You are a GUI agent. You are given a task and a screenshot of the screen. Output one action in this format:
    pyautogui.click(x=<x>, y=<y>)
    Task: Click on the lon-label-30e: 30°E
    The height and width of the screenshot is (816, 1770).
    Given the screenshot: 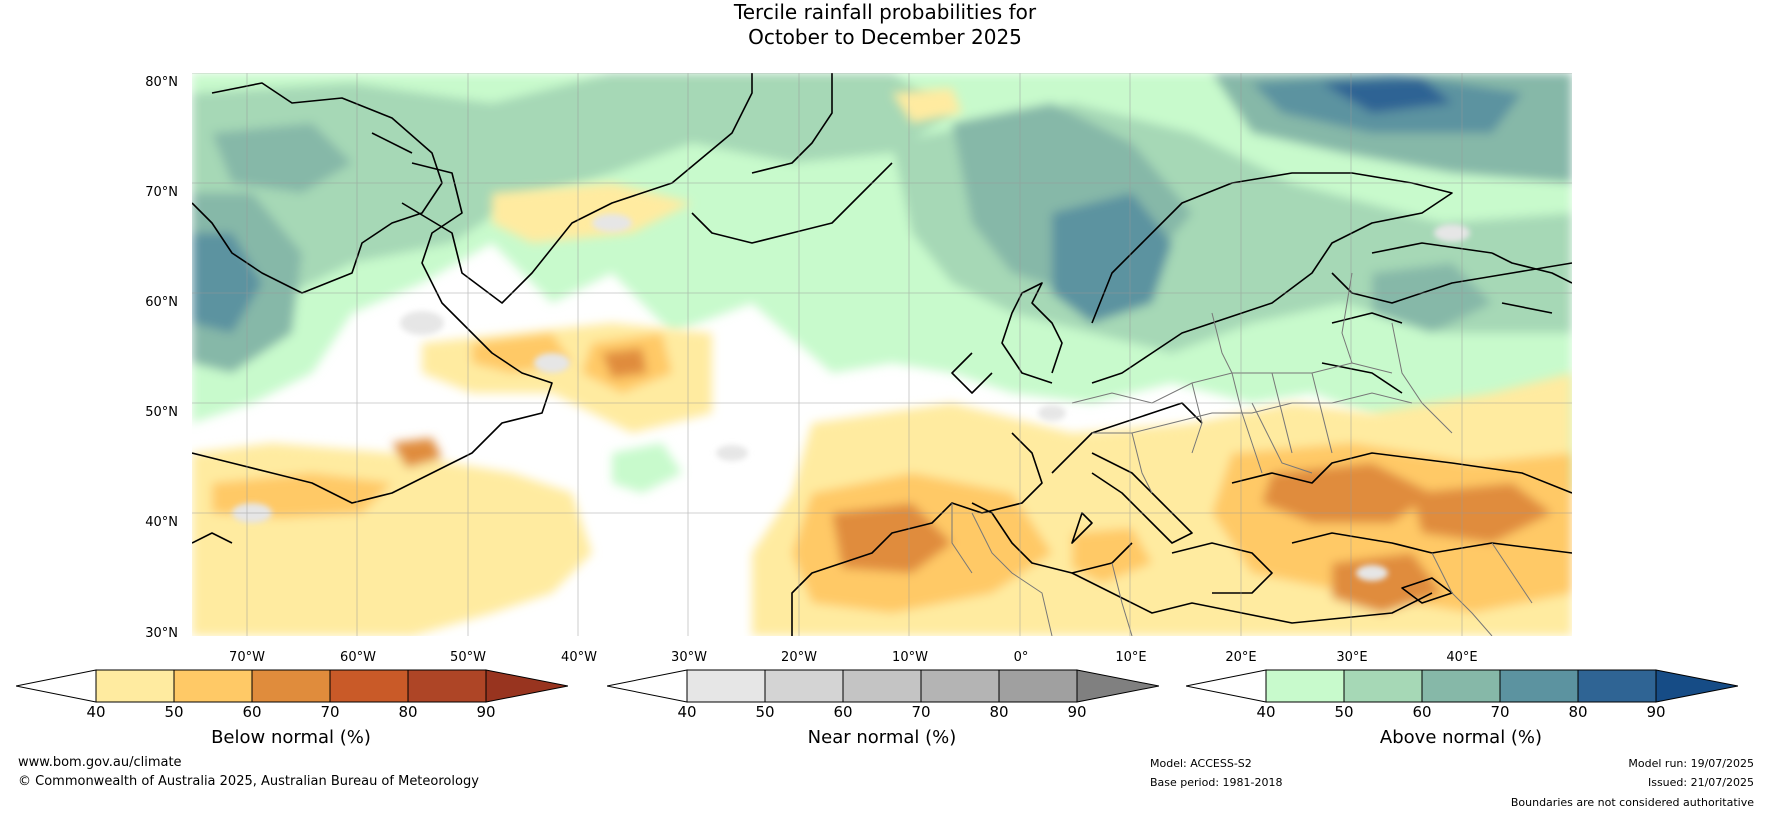 What is the action you would take?
    pyautogui.click(x=1352, y=657)
    